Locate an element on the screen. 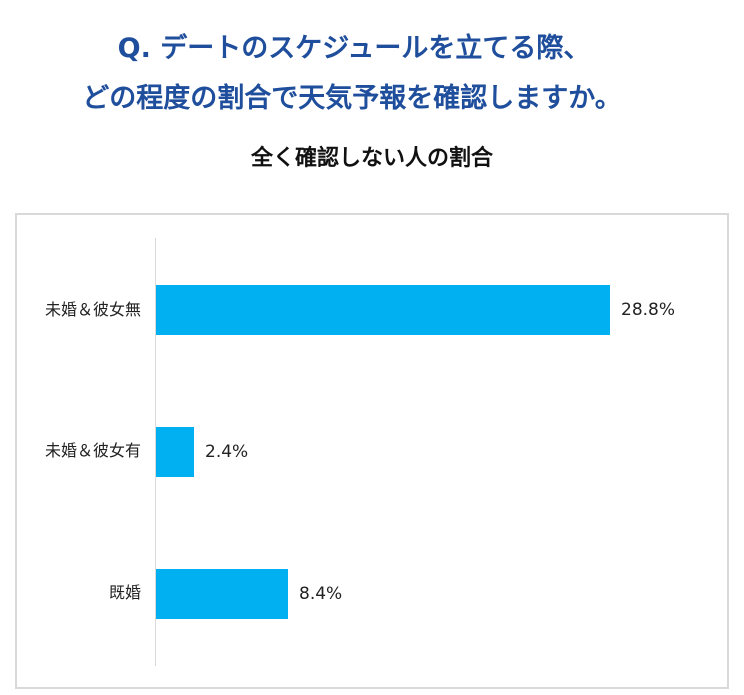 Image resolution: width=744 pixels, height=695 pixels. value-label: 2.4% is located at coordinates (227, 452).